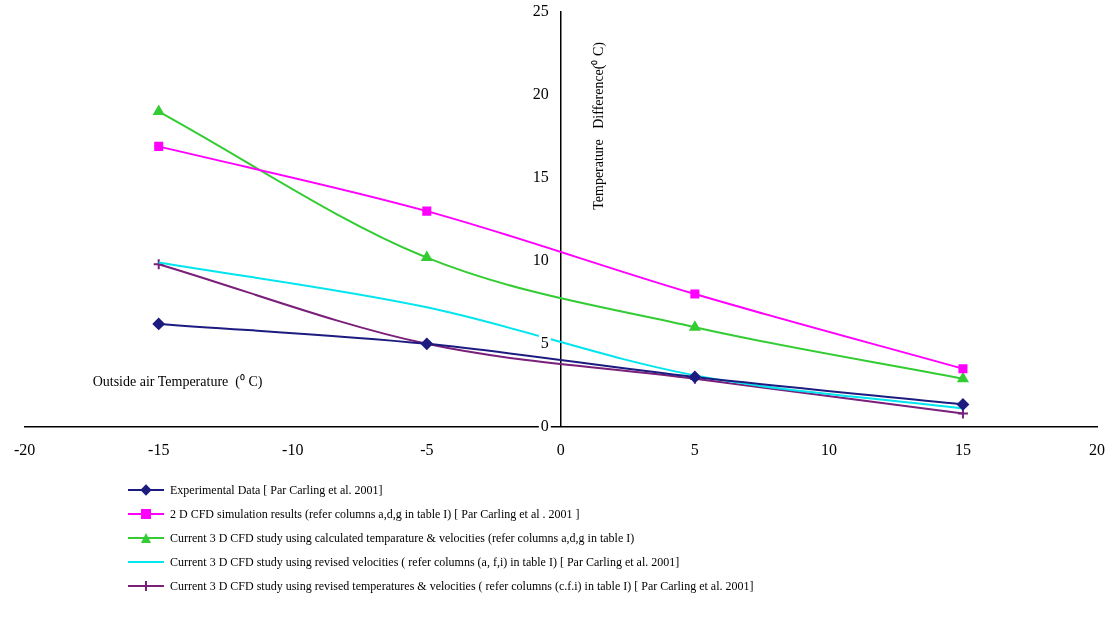 This screenshot has height=630, width=1119. What do you see at coordinates (25, 449) in the screenshot?
I see `x-tick-label: -20` at bounding box center [25, 449].